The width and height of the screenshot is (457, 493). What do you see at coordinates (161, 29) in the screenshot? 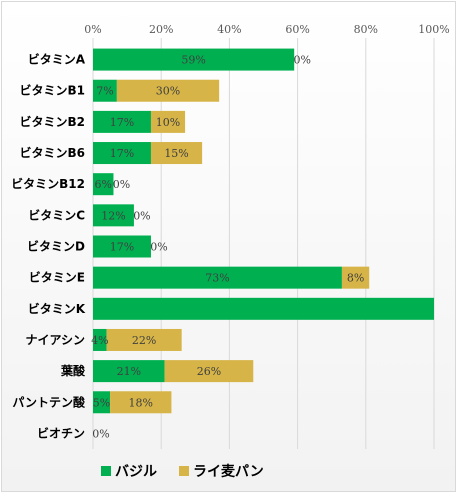
I see `x-tick-label: 20%` at bounding box center [161, 29].